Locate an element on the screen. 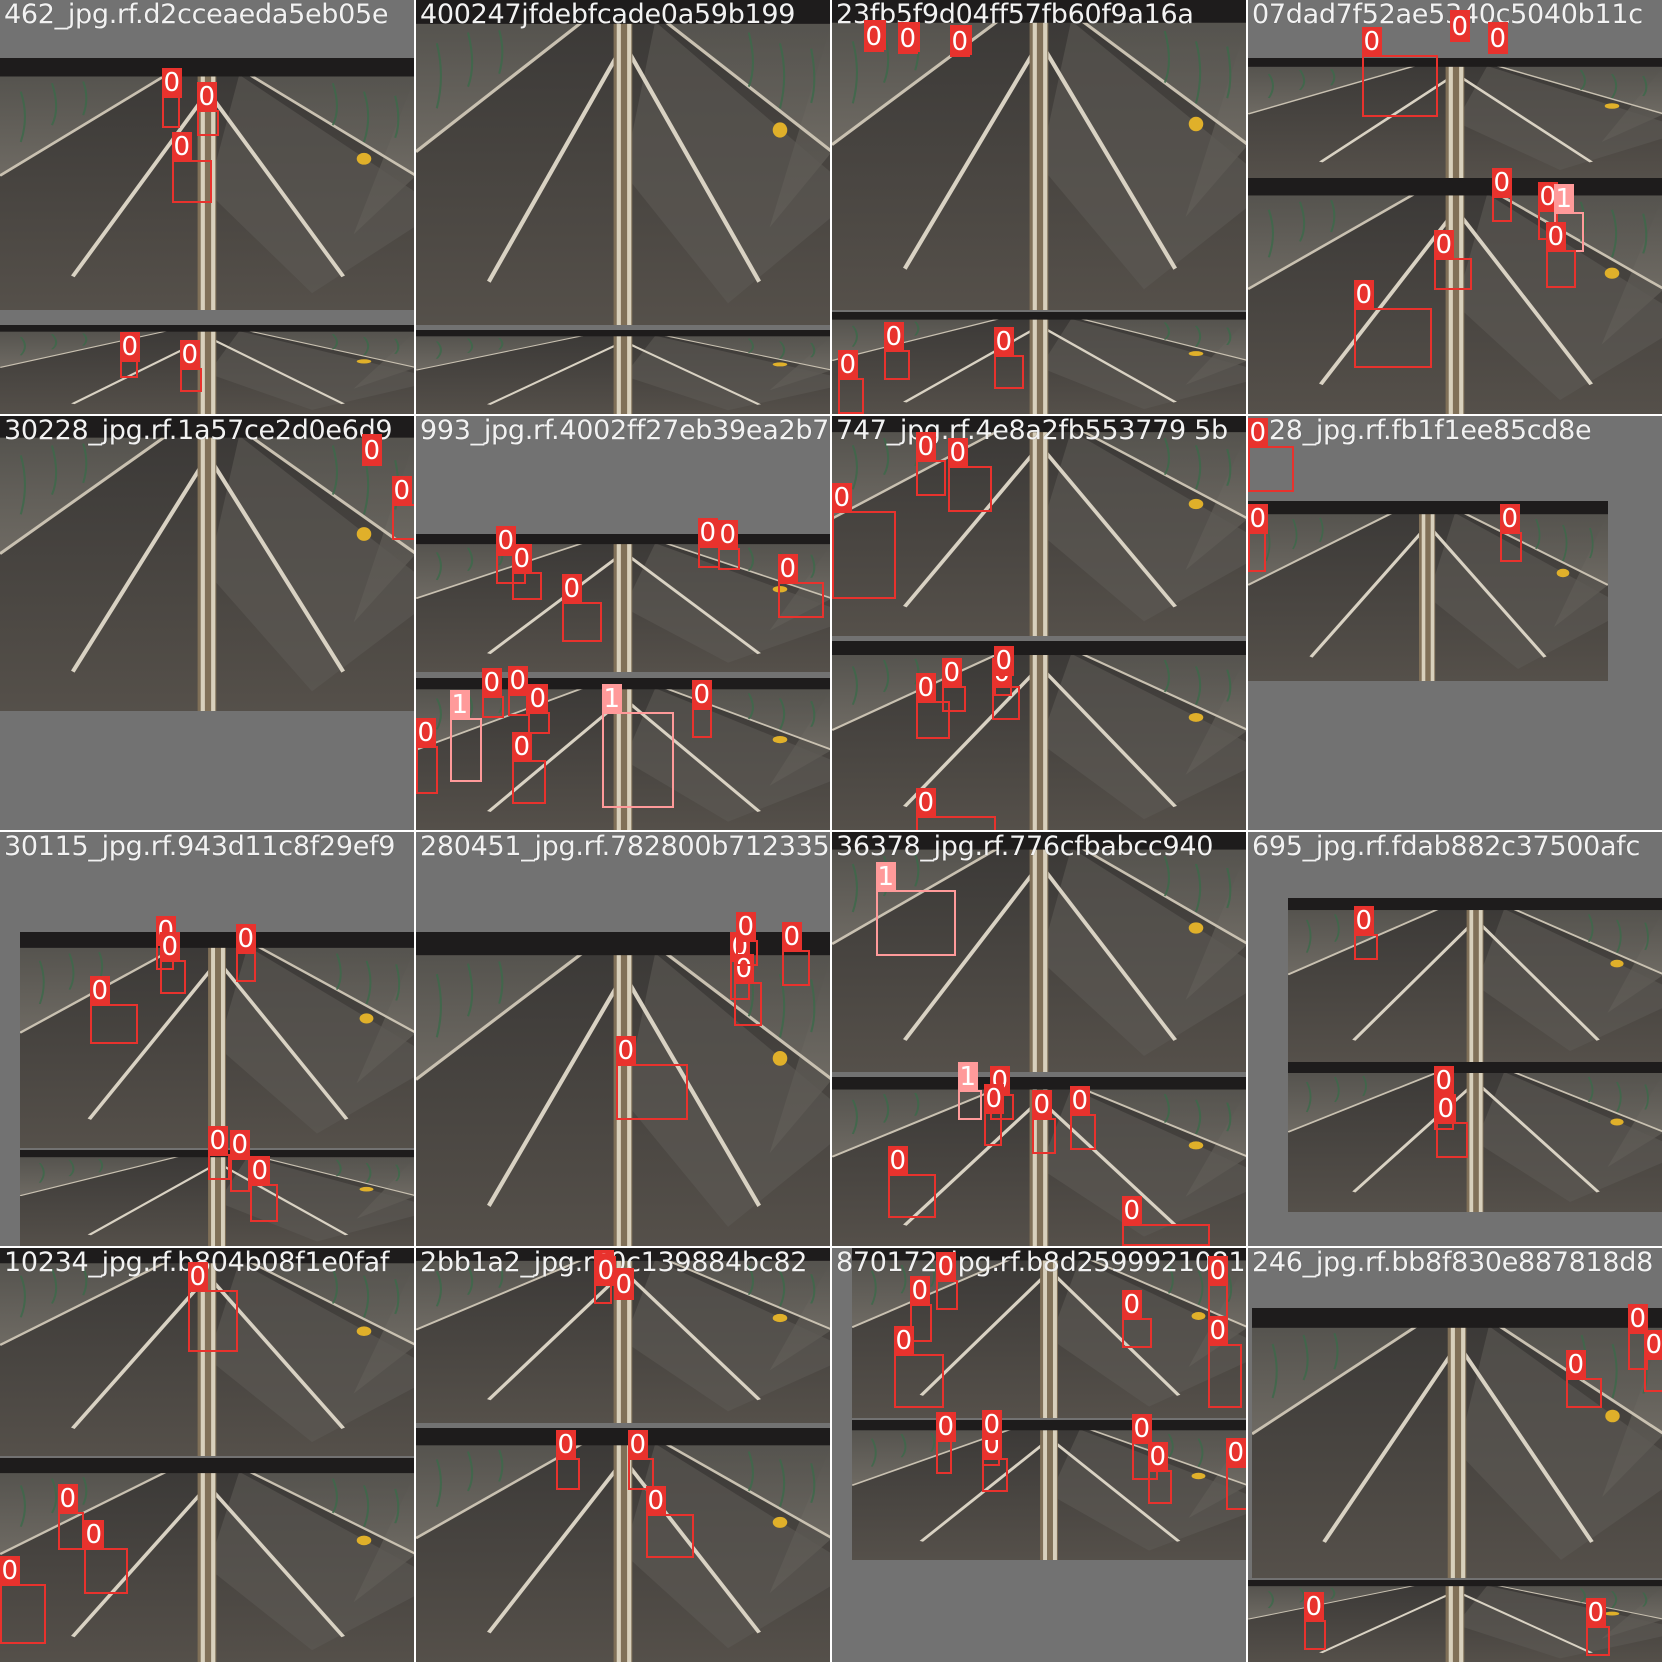 The image size is (1664, 1664). detection-box: 1 is located at coordinates (465, 736).